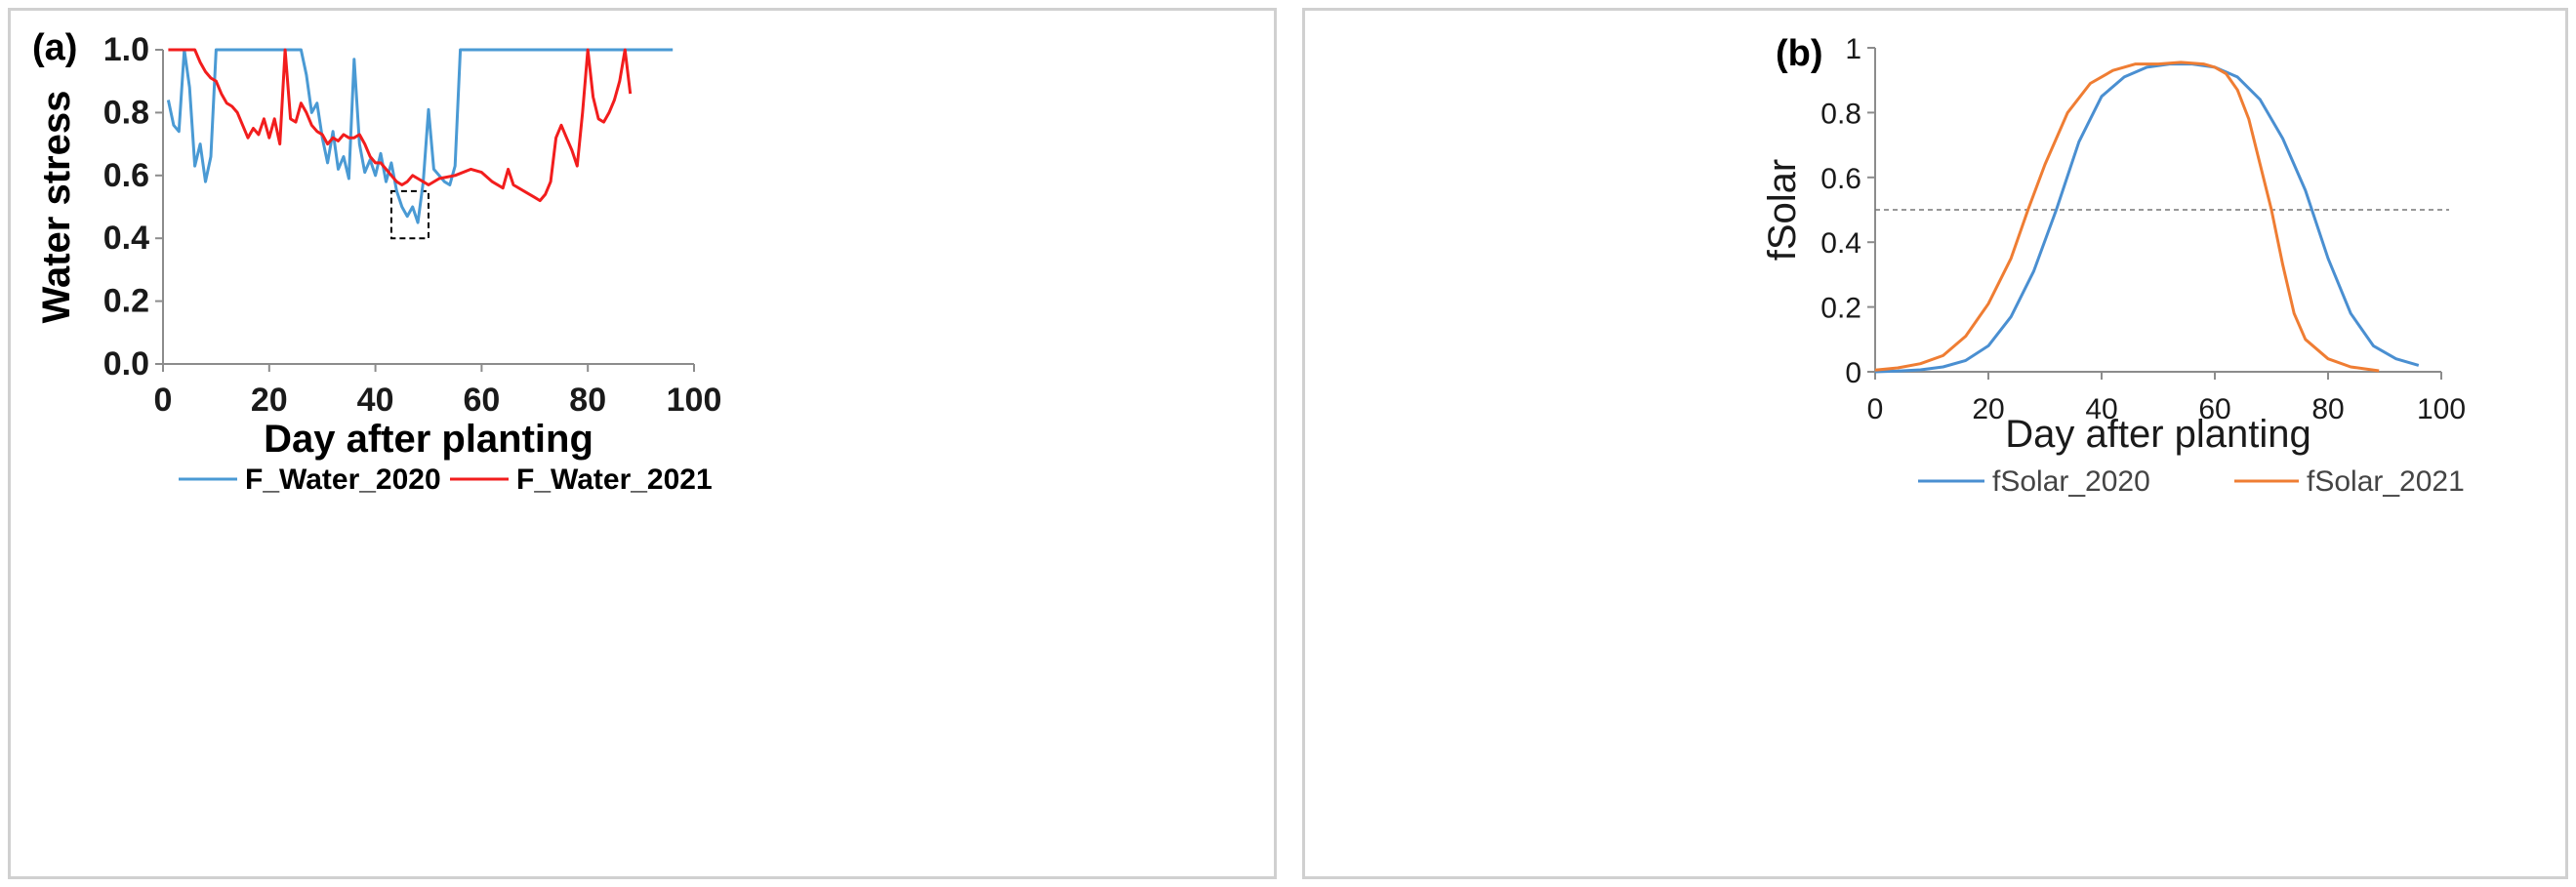  Describe the element at coordinates (2071, 482) in the screenshot. I see `chart-b-legend-label: fSolar_2020` at that location.